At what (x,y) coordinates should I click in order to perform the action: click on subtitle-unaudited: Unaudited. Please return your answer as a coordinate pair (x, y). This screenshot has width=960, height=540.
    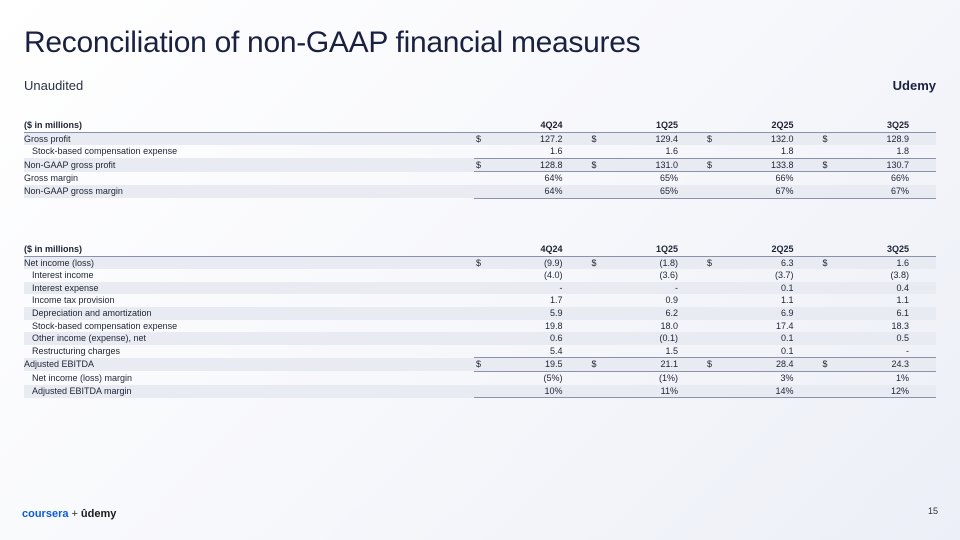
    Looking at the image, I should click on (54, 85).